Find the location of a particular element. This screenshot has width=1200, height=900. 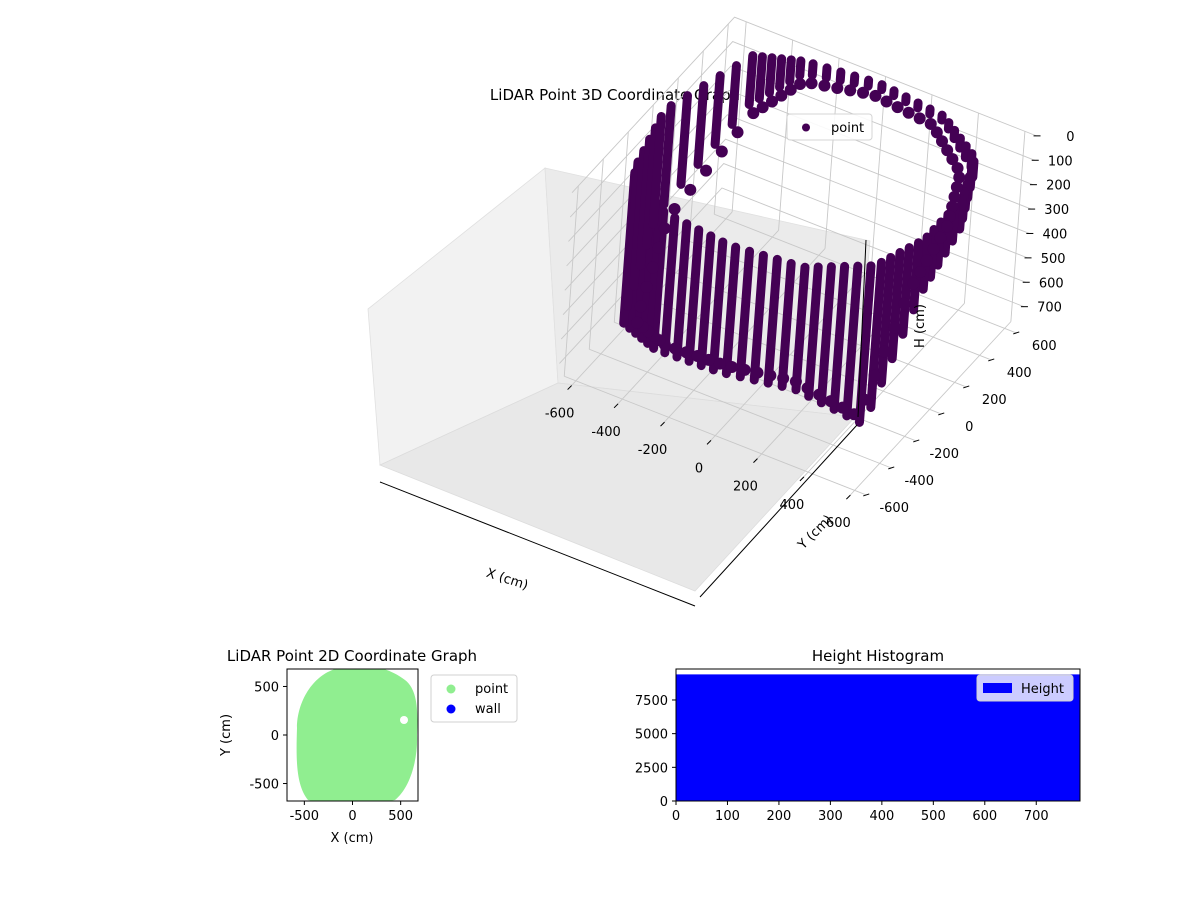

legend-marker-wall-2d is located at coordinates (451, 709).